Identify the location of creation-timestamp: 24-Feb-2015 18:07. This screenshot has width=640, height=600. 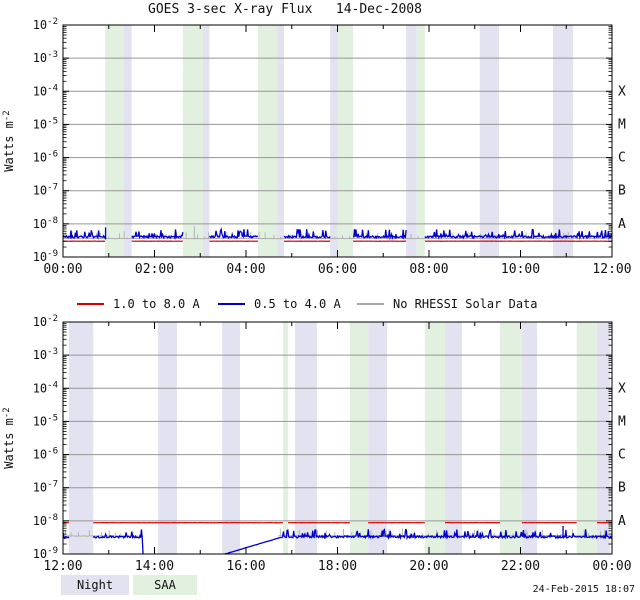
(583, 589).